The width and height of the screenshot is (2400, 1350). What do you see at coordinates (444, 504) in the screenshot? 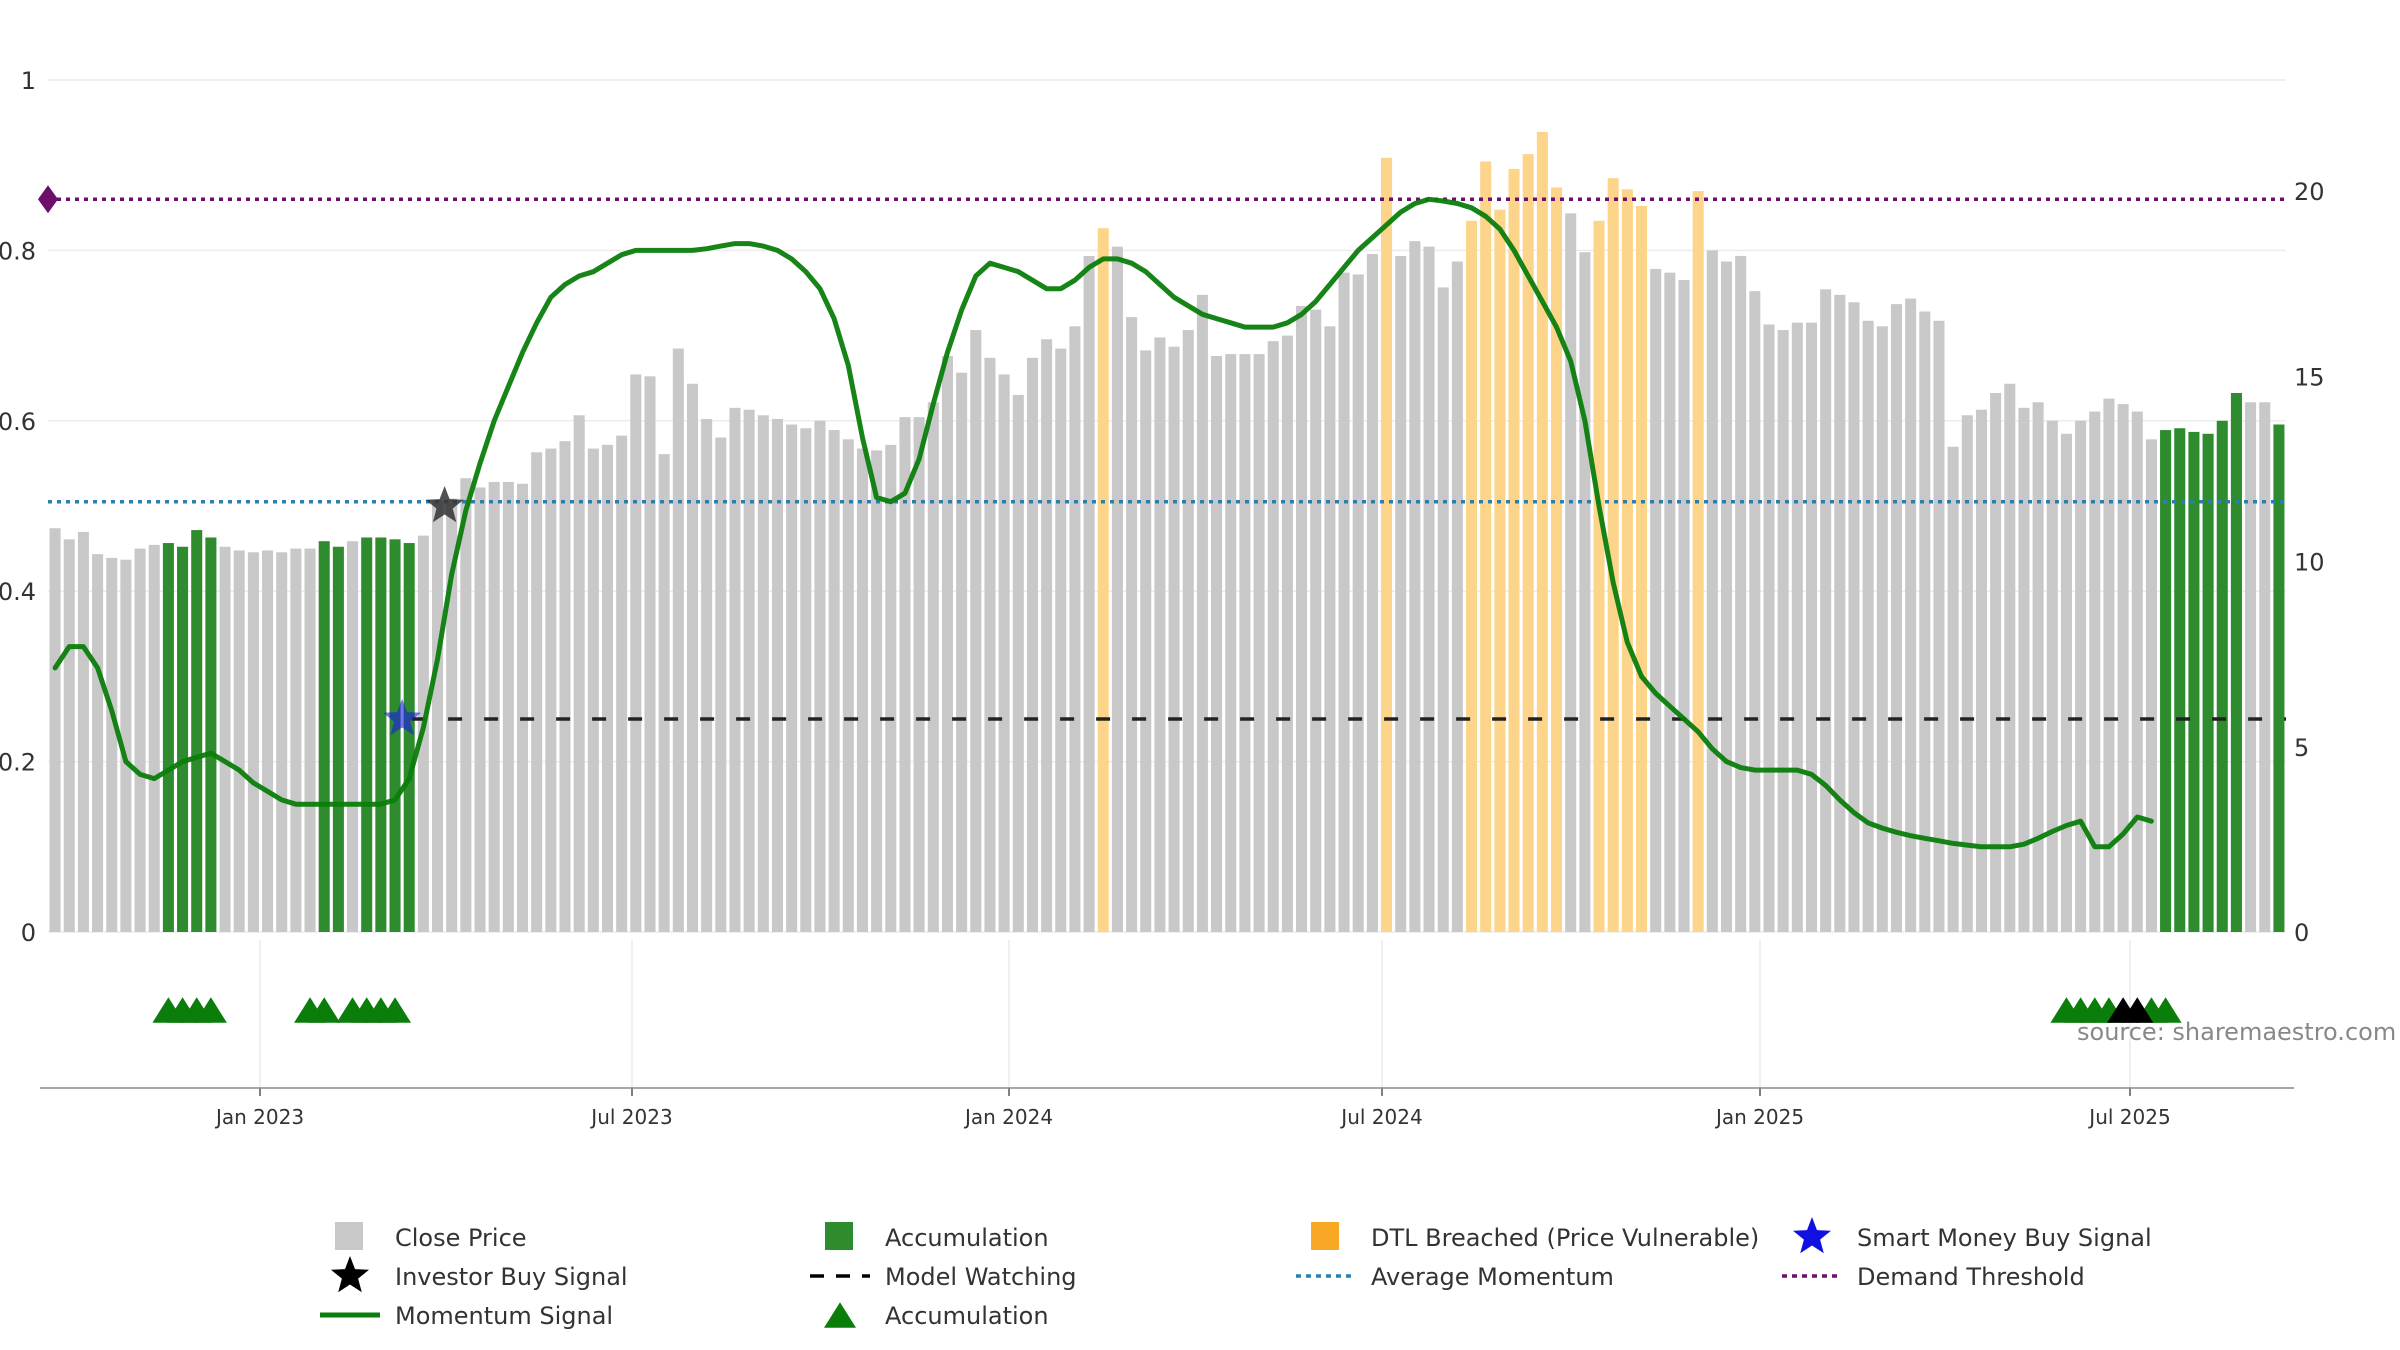
I see `investor-buy-star` at bounding box center [444, 504].